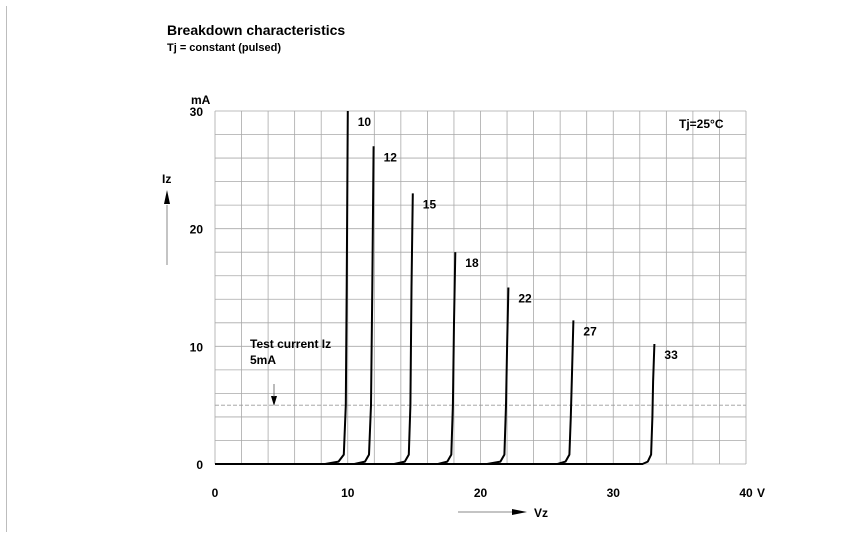 This screenshot has width=856, height=536. Describe the element at coordinates (348, 493) in the screenshot. I see `x-tick-label: 10` at that location.